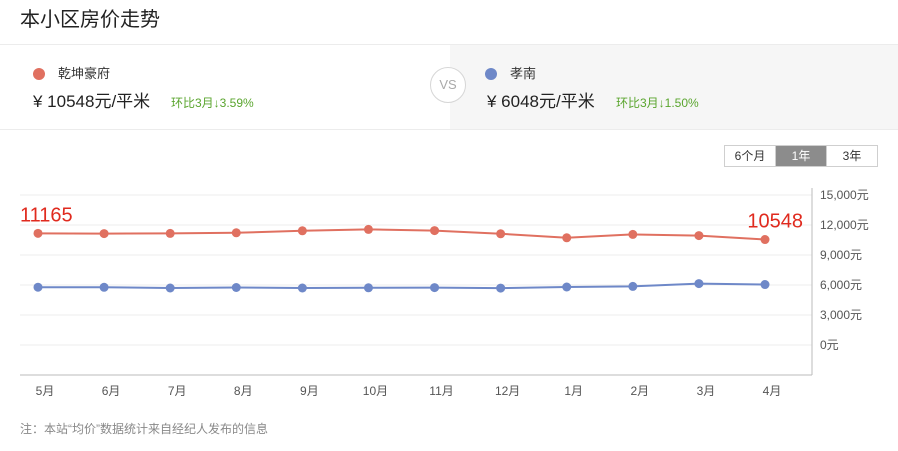 The image size is (898, 451). I want to click on tab-3-years: 3年, so click(851, 156).